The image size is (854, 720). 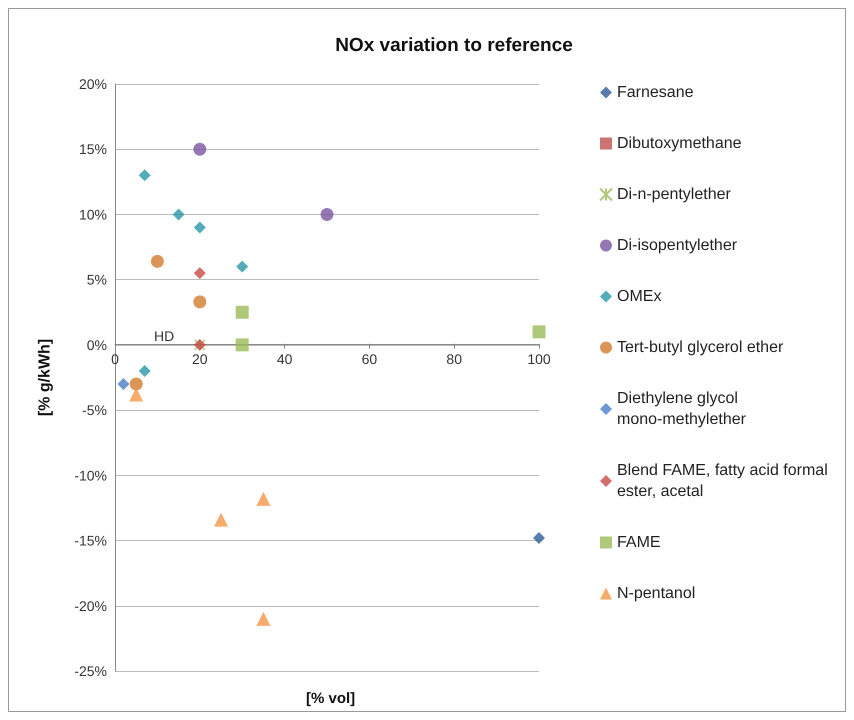 What do you see at coordinates (700, 347) in the screenshot?
I see `legend-label: Tert-butyl glycerol ether` at bounding box center [700, 347].